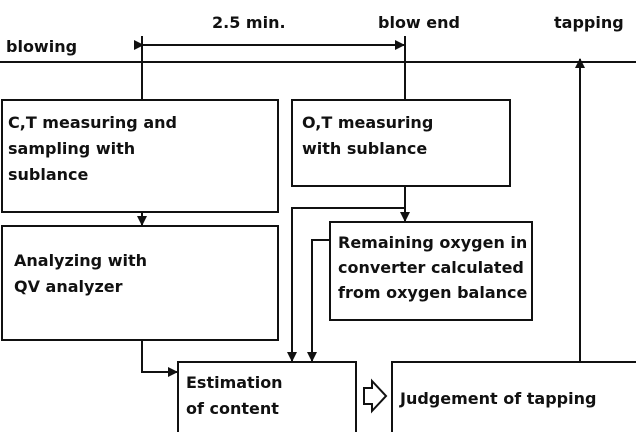 The width and height of the screenshot is (636, 432). Describe the element at coordinates (497, 398) in the screenshot. I see `node-label: Judgement of tapping` at that location.